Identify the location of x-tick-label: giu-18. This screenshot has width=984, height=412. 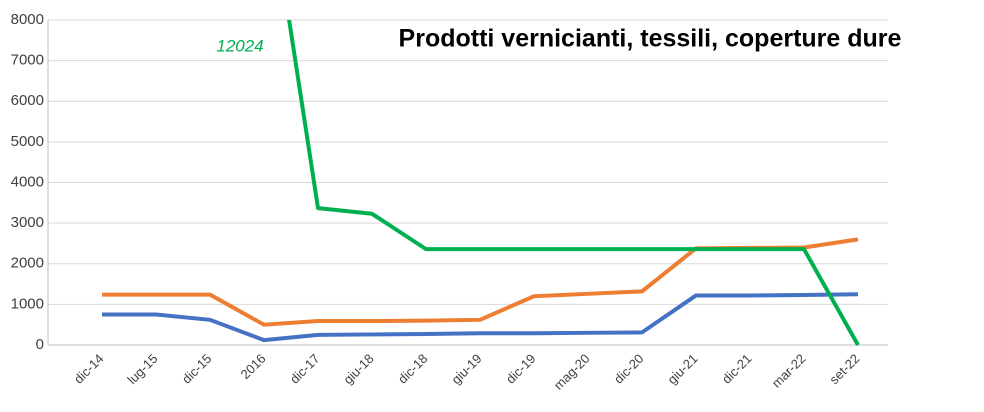
(358, 369).